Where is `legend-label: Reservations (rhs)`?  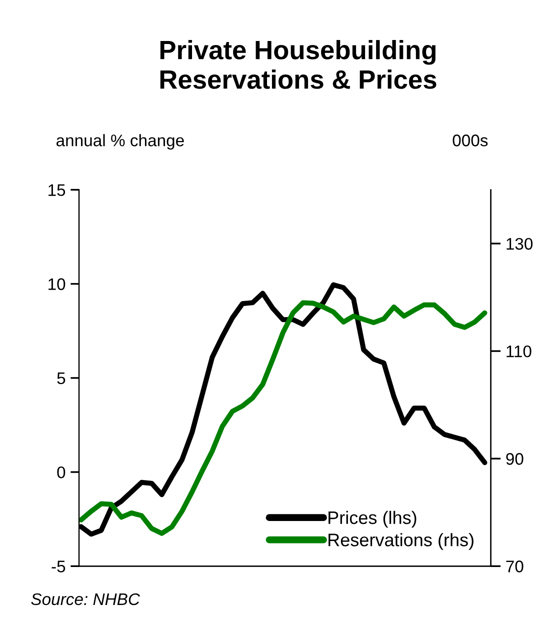 legend-label: Reservations (rhs) is located at coordinates (401, 541).